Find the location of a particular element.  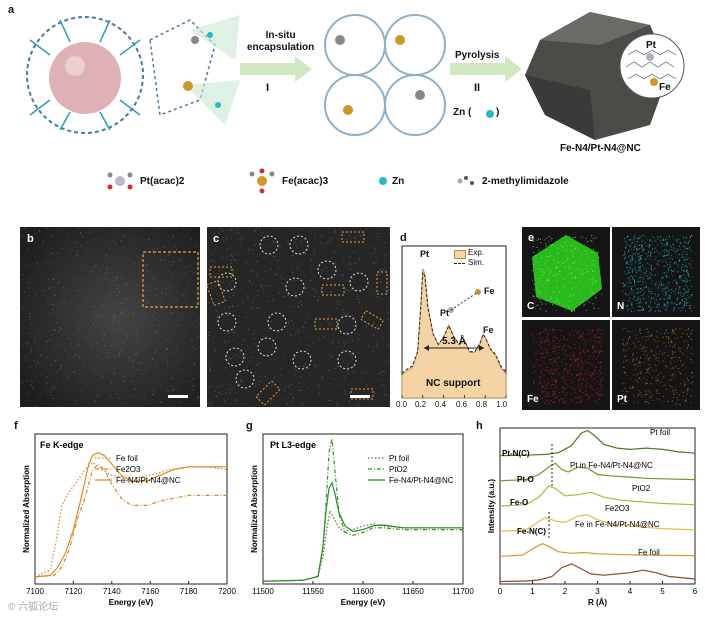

panel-b-stem-image is located at coordinates (110, 317).